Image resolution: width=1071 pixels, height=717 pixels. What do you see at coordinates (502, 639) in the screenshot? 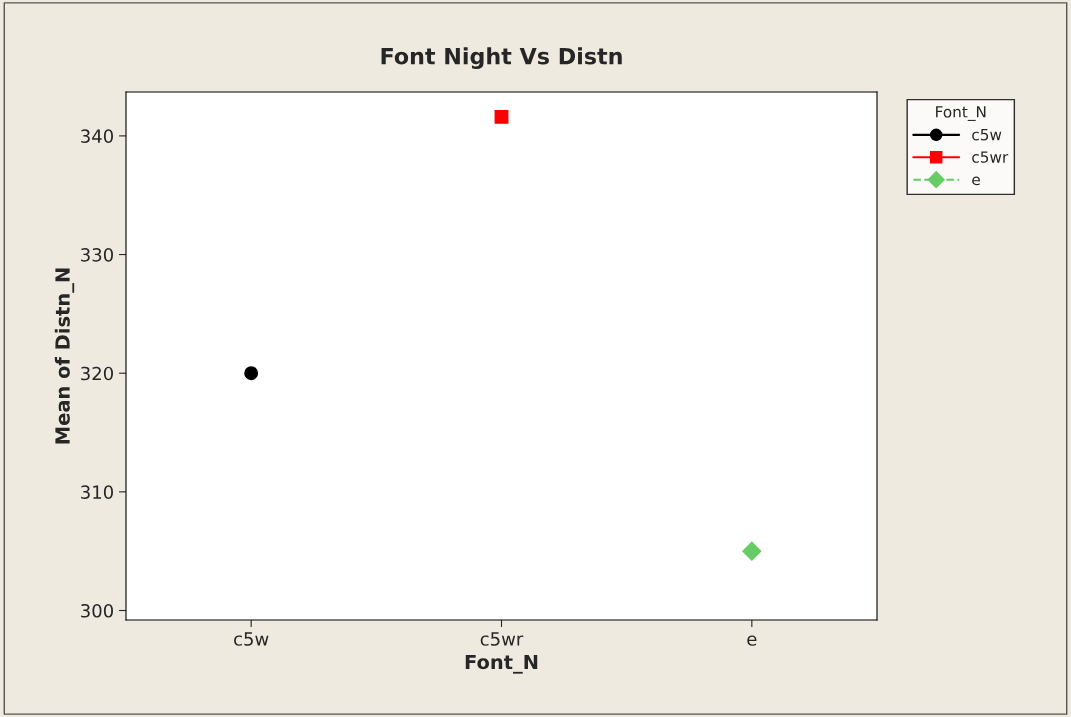
I see `x-tick-label: c5wr` at bounding box center [502, 639].